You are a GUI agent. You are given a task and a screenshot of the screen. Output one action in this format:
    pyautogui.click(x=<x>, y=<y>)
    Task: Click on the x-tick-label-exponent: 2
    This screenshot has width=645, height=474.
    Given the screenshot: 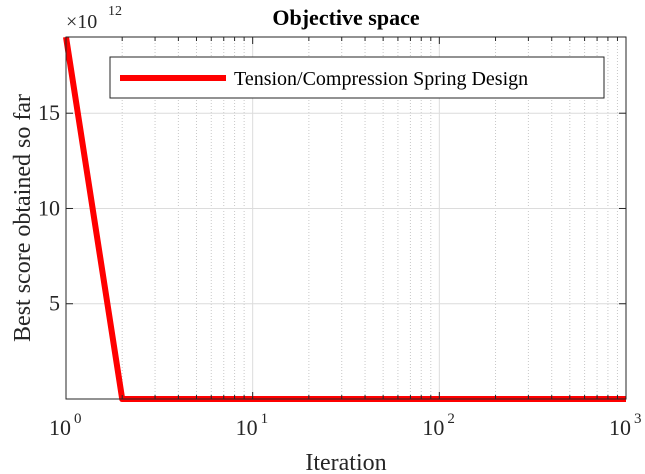 What is the action you would take?
    pyautogui.click(x=451, y=419)
    